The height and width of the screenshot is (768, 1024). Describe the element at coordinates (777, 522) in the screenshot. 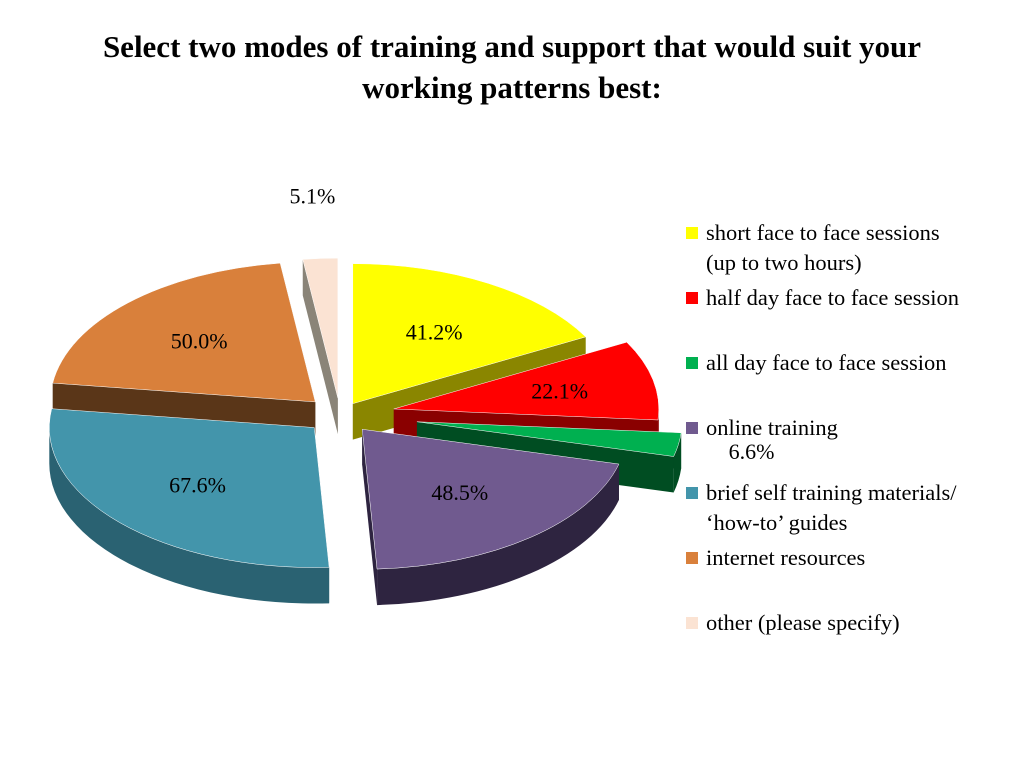

I see `legend-label-line: ‘how-to’ guides` at that location.